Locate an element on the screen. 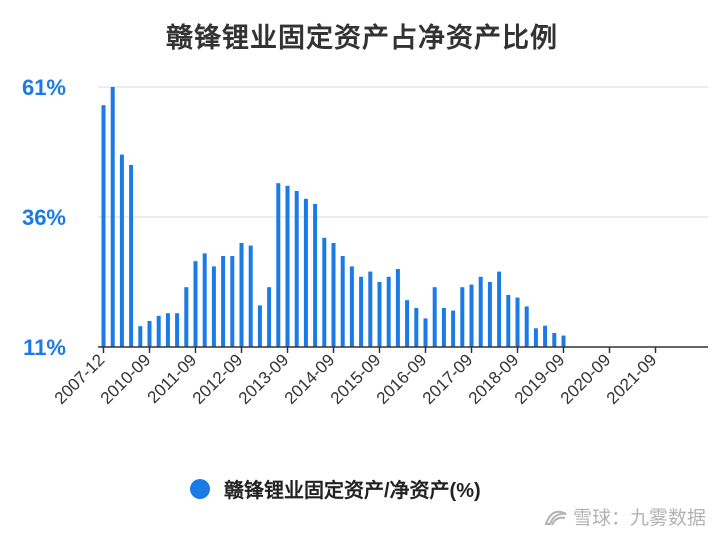 The width and height of the screenshot is (724, 540). x-tick-label: 2020-09 is located at coordinates (586, 379).